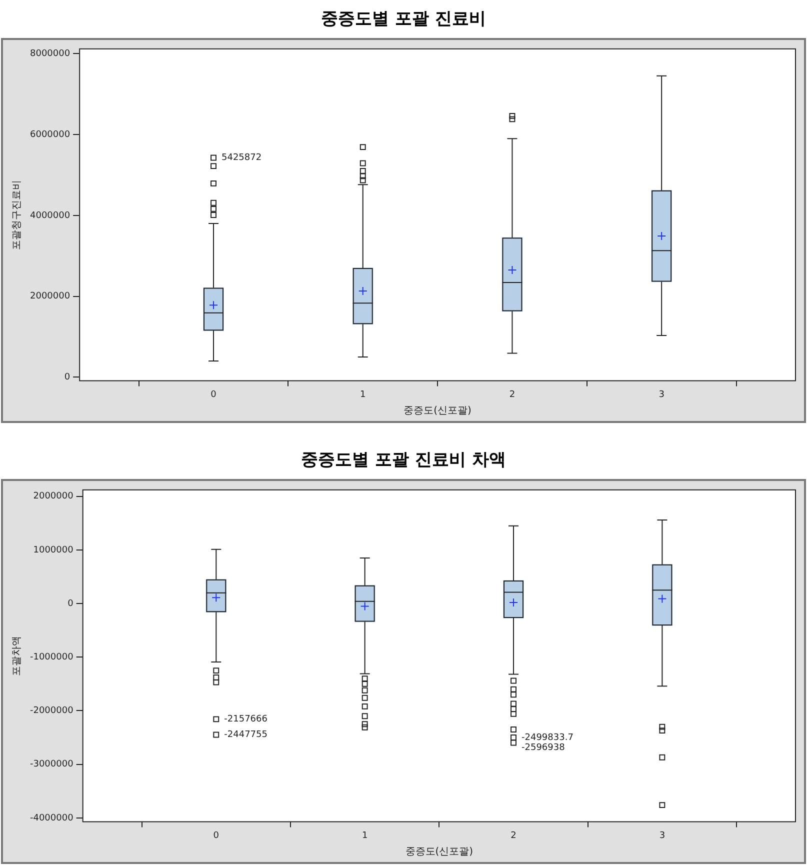 This screenshot has width=807, height=868. What do you see at coordinates (52, 818) in the screenshot?
I see `y-tick-label: -4000000` at bounding box center [52, 818].